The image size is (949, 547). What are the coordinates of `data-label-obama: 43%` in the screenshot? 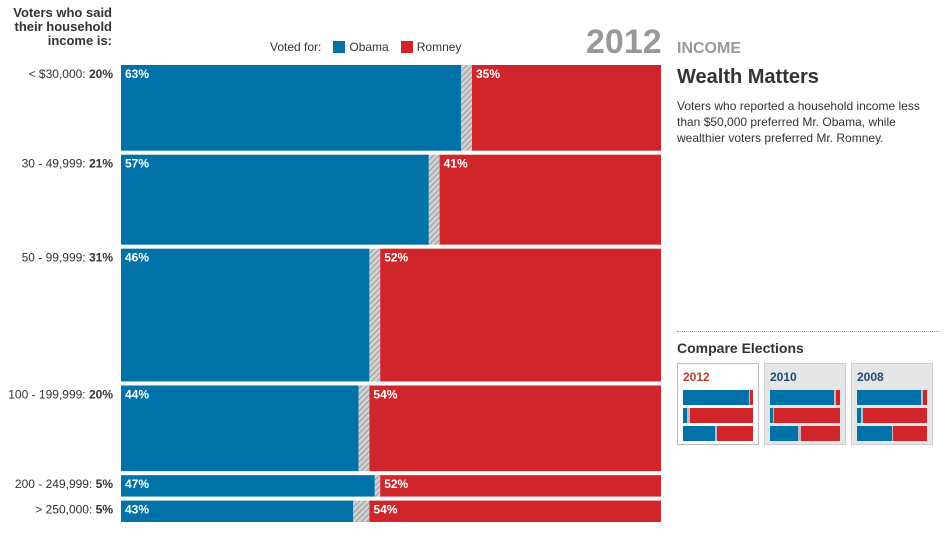 It's located at (137, 510).